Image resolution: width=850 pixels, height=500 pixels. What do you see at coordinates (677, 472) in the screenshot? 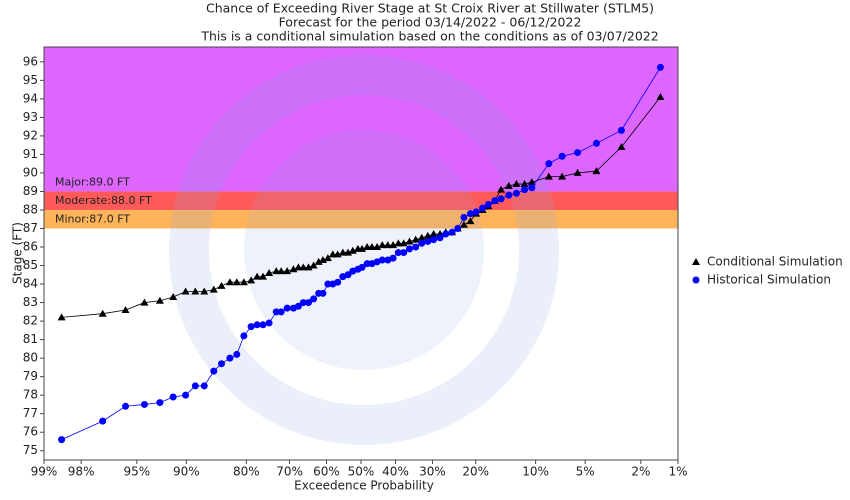
I see `x-tick-label: 1%` at bounding box center [677, 472].